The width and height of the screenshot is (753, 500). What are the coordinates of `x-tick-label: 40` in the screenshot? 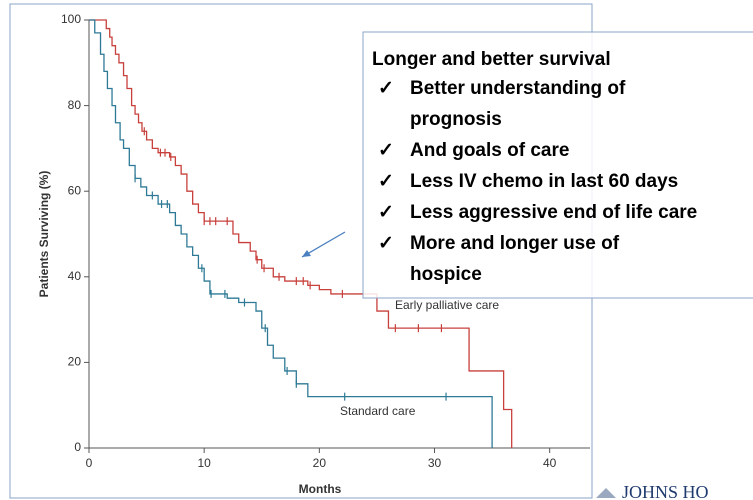 It's located at (550, 463).